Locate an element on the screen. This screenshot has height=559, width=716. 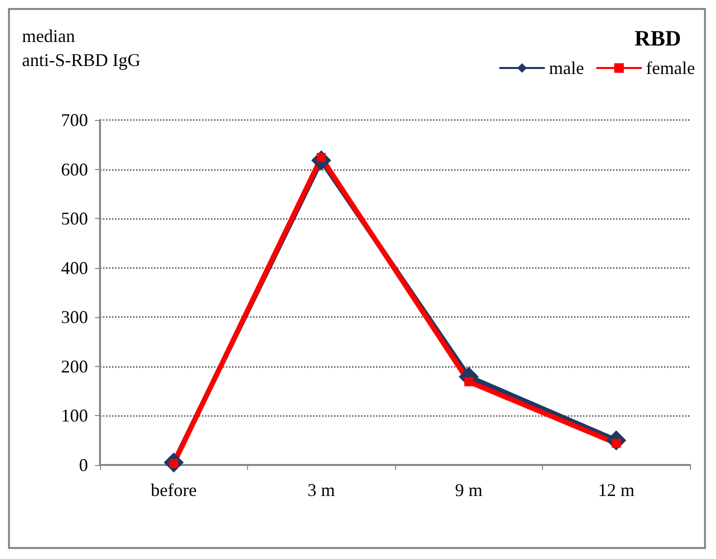
legend-label: male is located at coordinates (566, 68).